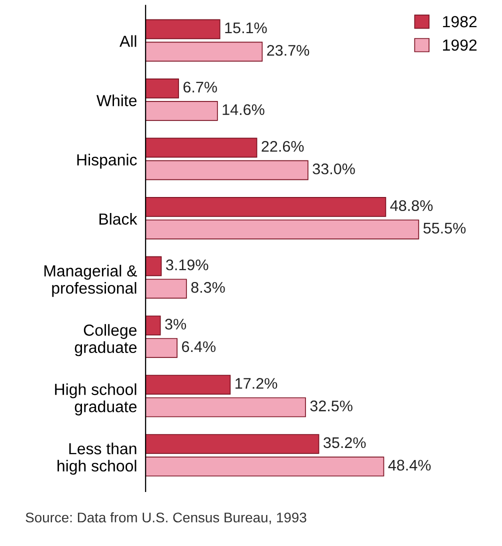 Image resolution: width=502 pixels, height=546 pixels. I want to click on data-label: 15.1%, so click(246, 28).